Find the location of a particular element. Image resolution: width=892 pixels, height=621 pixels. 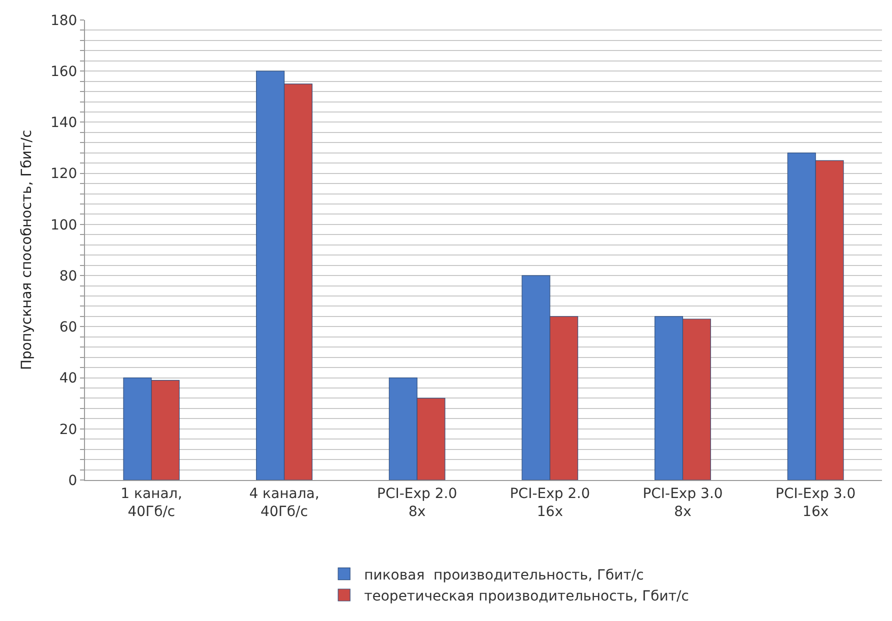

y-tick-label: 0 is located at coordinates (73, 480).